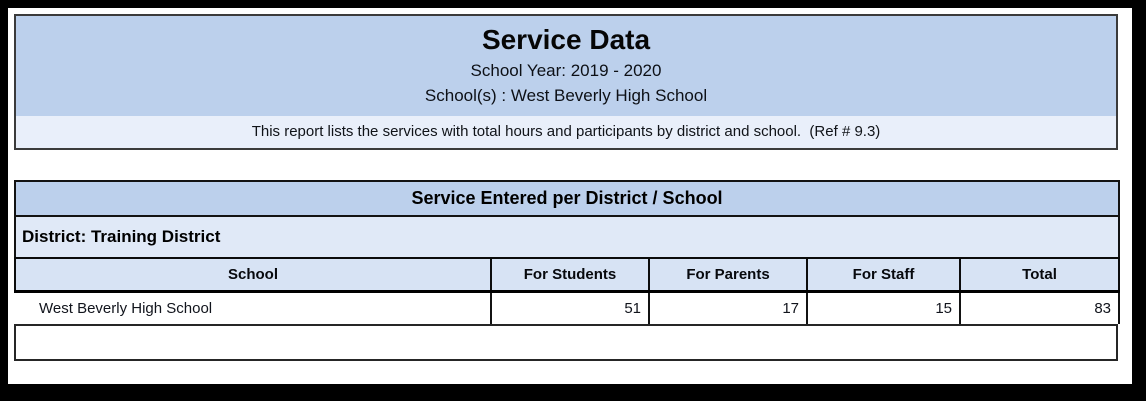 This screenshot has width=1146, height=401. I want to click on column-header-total: Total, so click(1039, 275).